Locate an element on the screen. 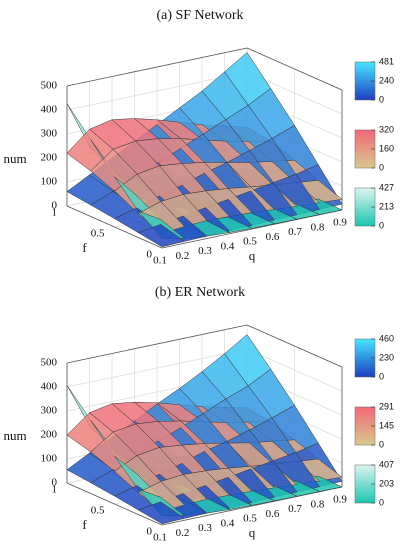  colorbar-label: 145 is located at coordinates (386, 425).